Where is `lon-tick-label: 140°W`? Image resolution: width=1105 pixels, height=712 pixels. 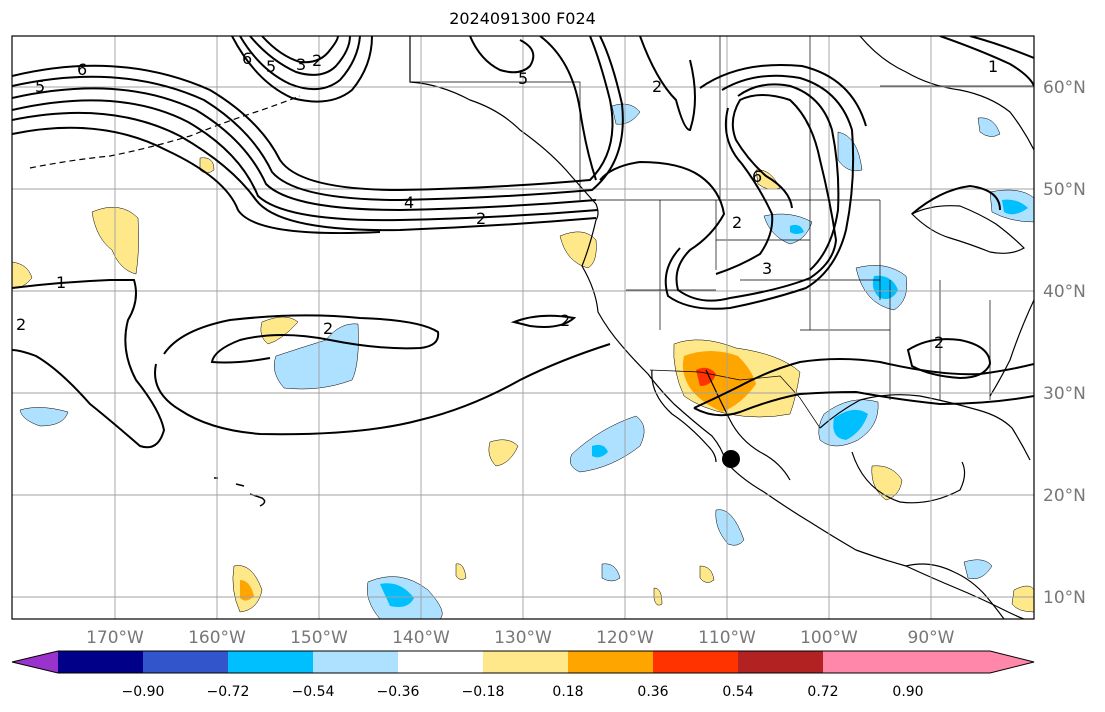 lon-tick-label: 140°W is located at coordinates (421, 638).